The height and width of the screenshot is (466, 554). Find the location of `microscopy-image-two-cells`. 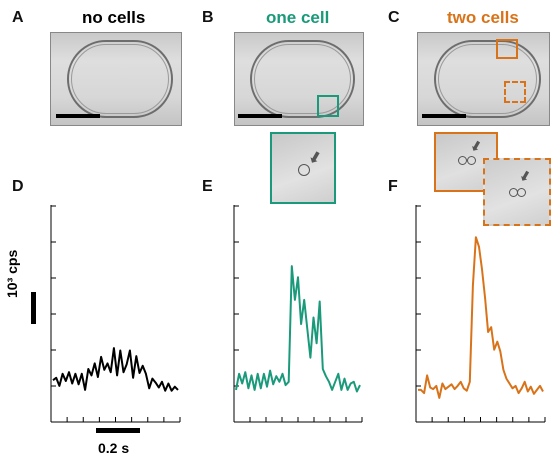

microscopy-image-two-cells is located at coordinates (483, 79).